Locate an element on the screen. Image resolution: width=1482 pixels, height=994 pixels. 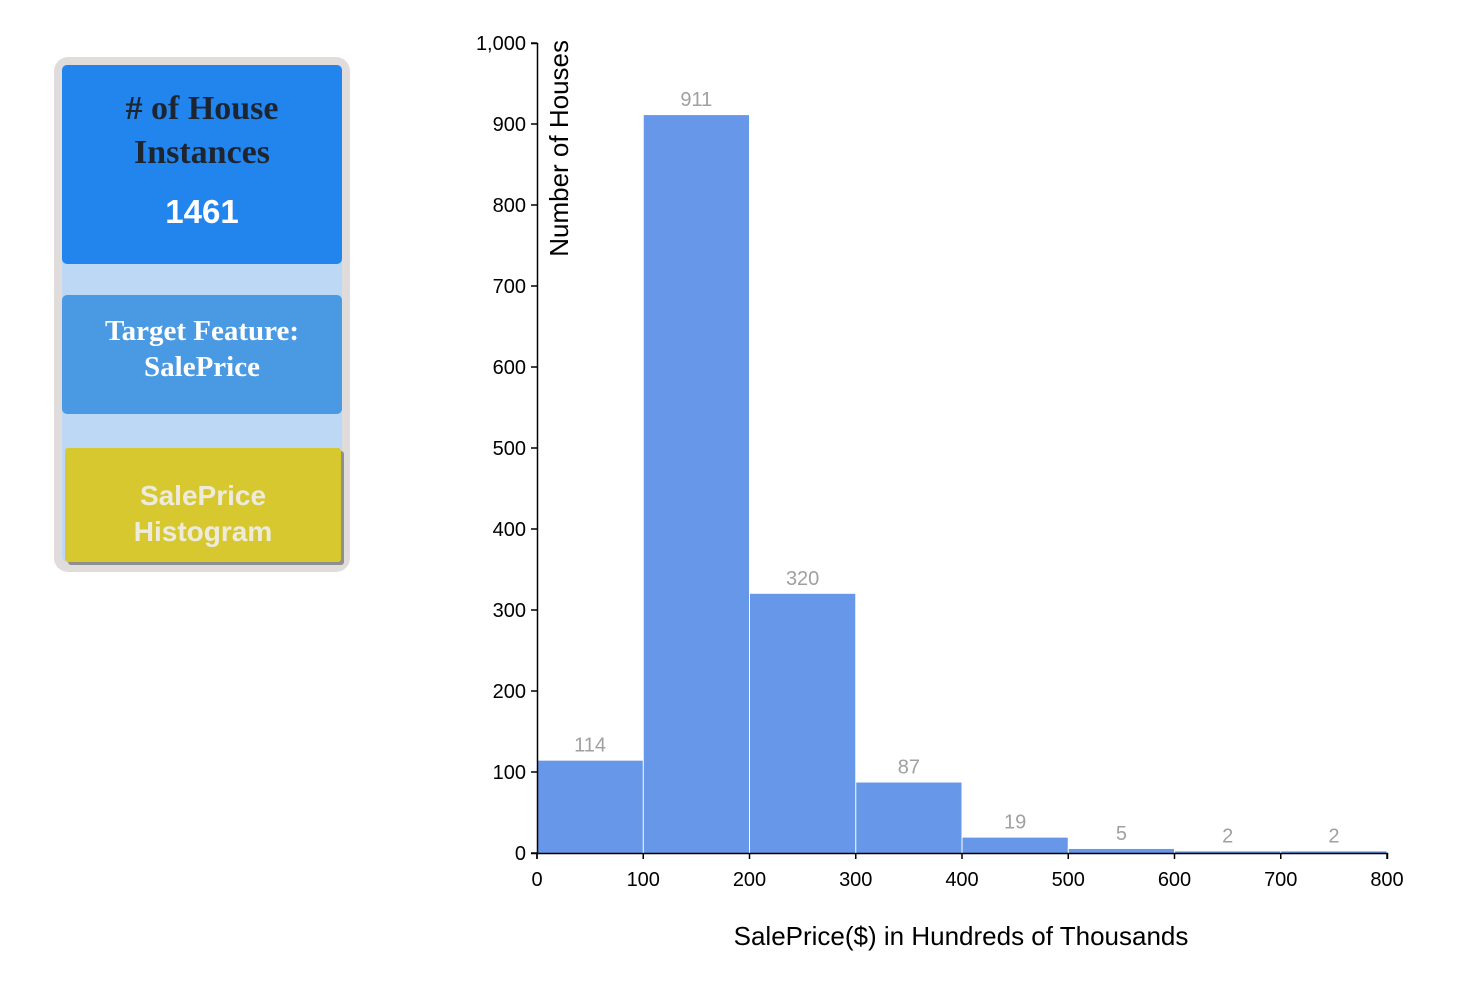
y-axis-title: Number of Houses is located at coordinates (559, 148).